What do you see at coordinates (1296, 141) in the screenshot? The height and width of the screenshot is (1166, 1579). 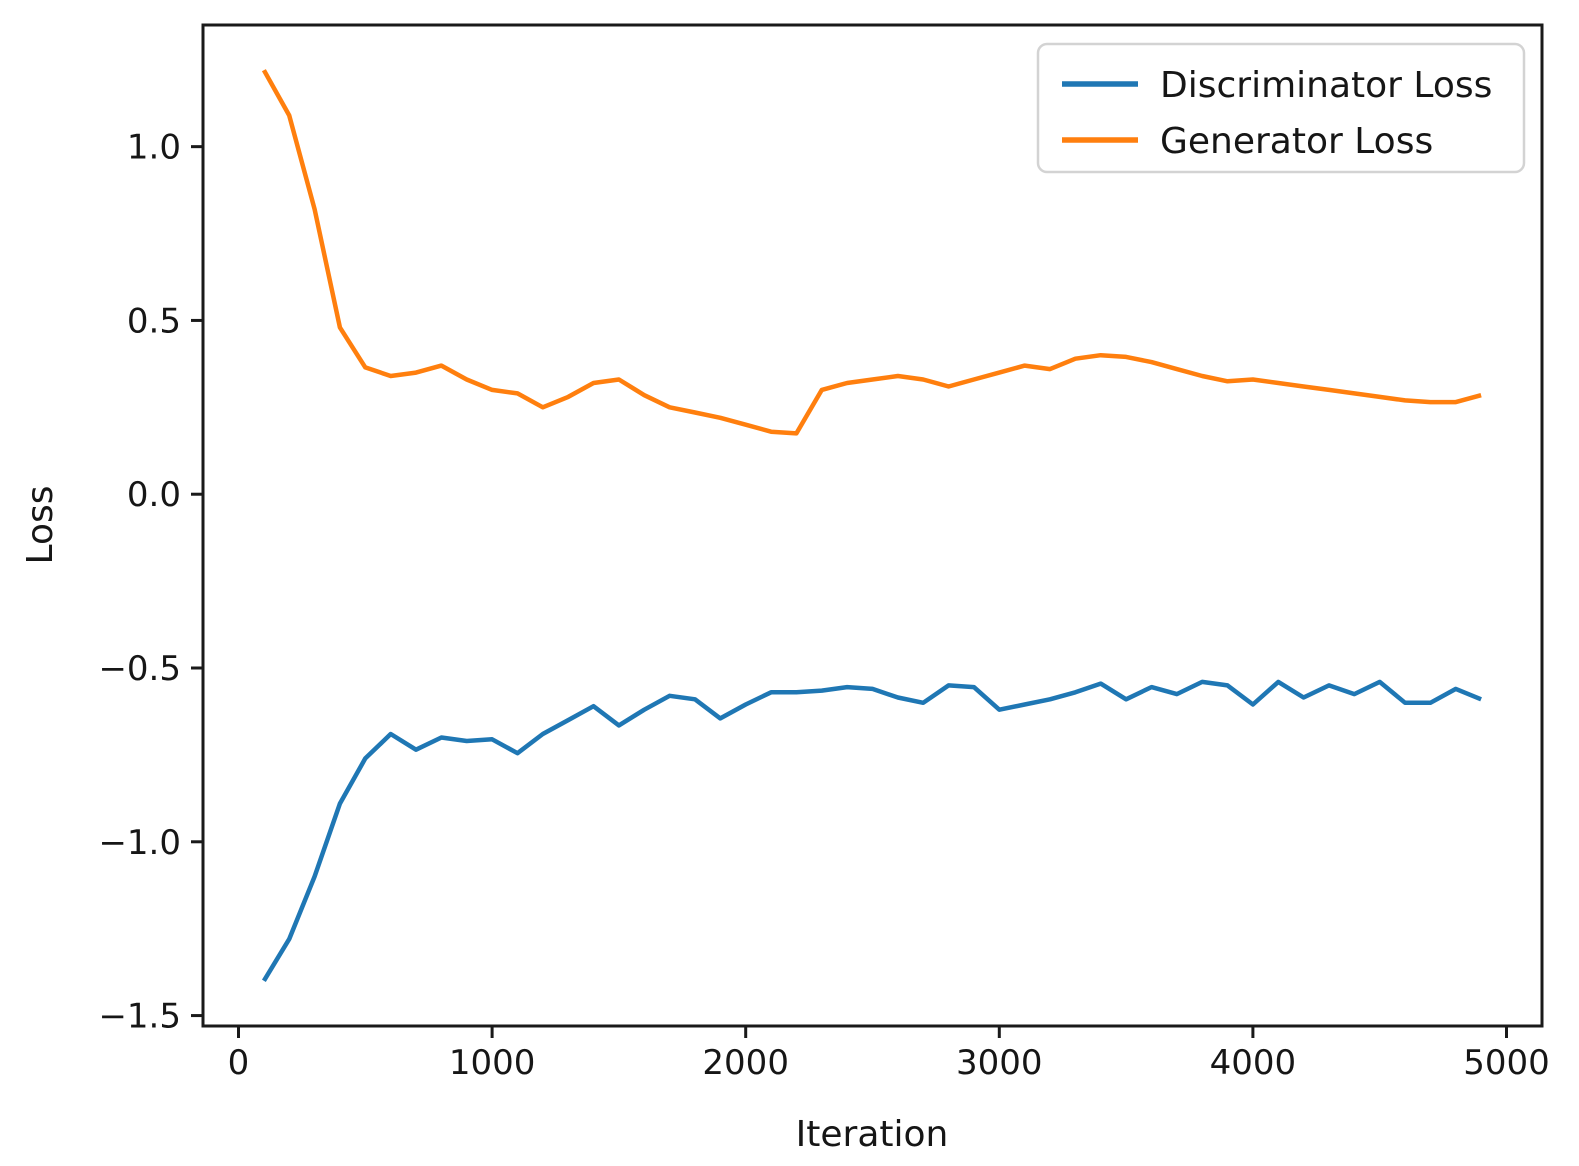 I see `generator-legend-label: Generator Loss` at bounding box center [1296, 141].